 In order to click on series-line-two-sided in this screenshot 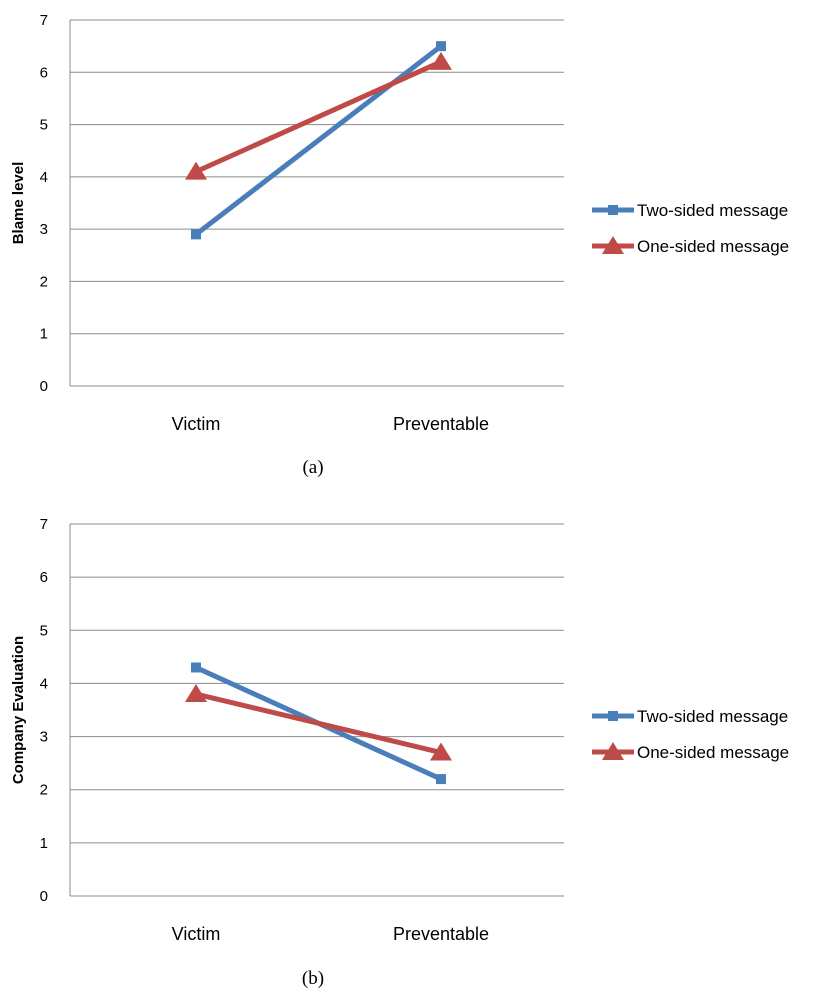, I will do `click(318, 140)`.